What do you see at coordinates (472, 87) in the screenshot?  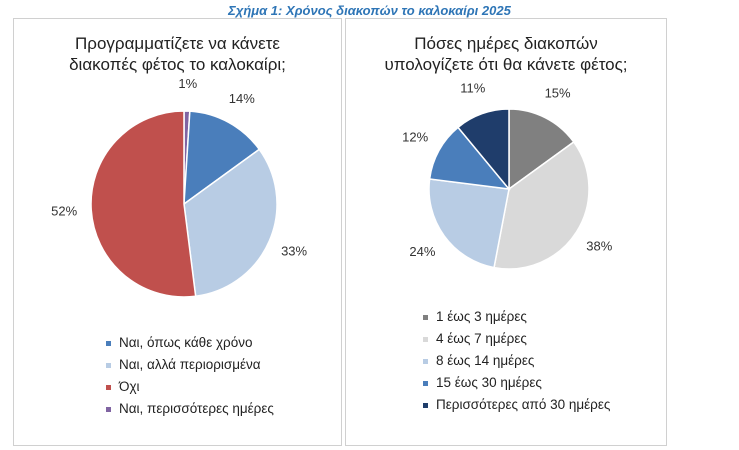 I see `pie-data-label: 11%` at bounding box center [472, 87].